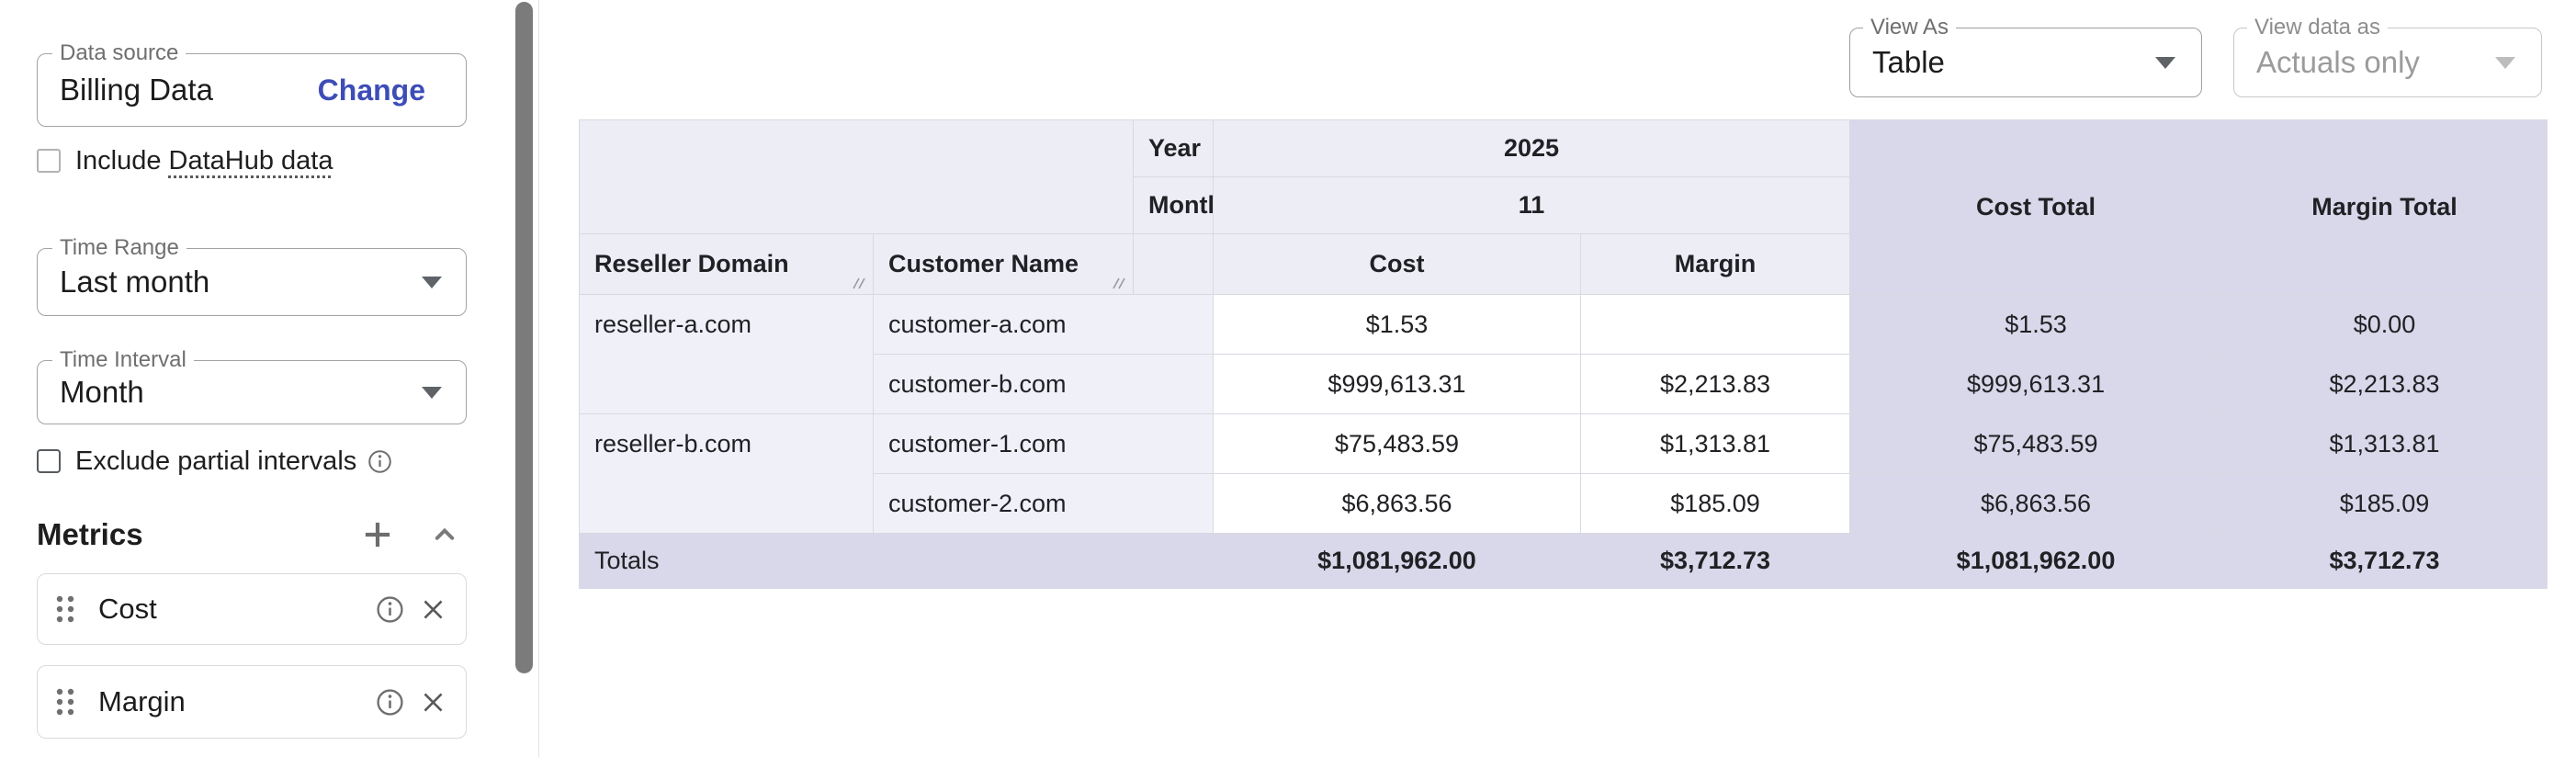  What do you see at coordinates (2384, 324) in the screenshot?
I see `margin-total-cell: $0.00` at bounding box center [2384, 324].